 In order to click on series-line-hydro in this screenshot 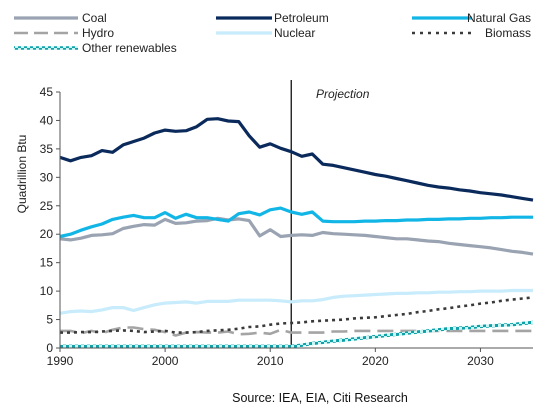, I will do `click(296, 331)`.